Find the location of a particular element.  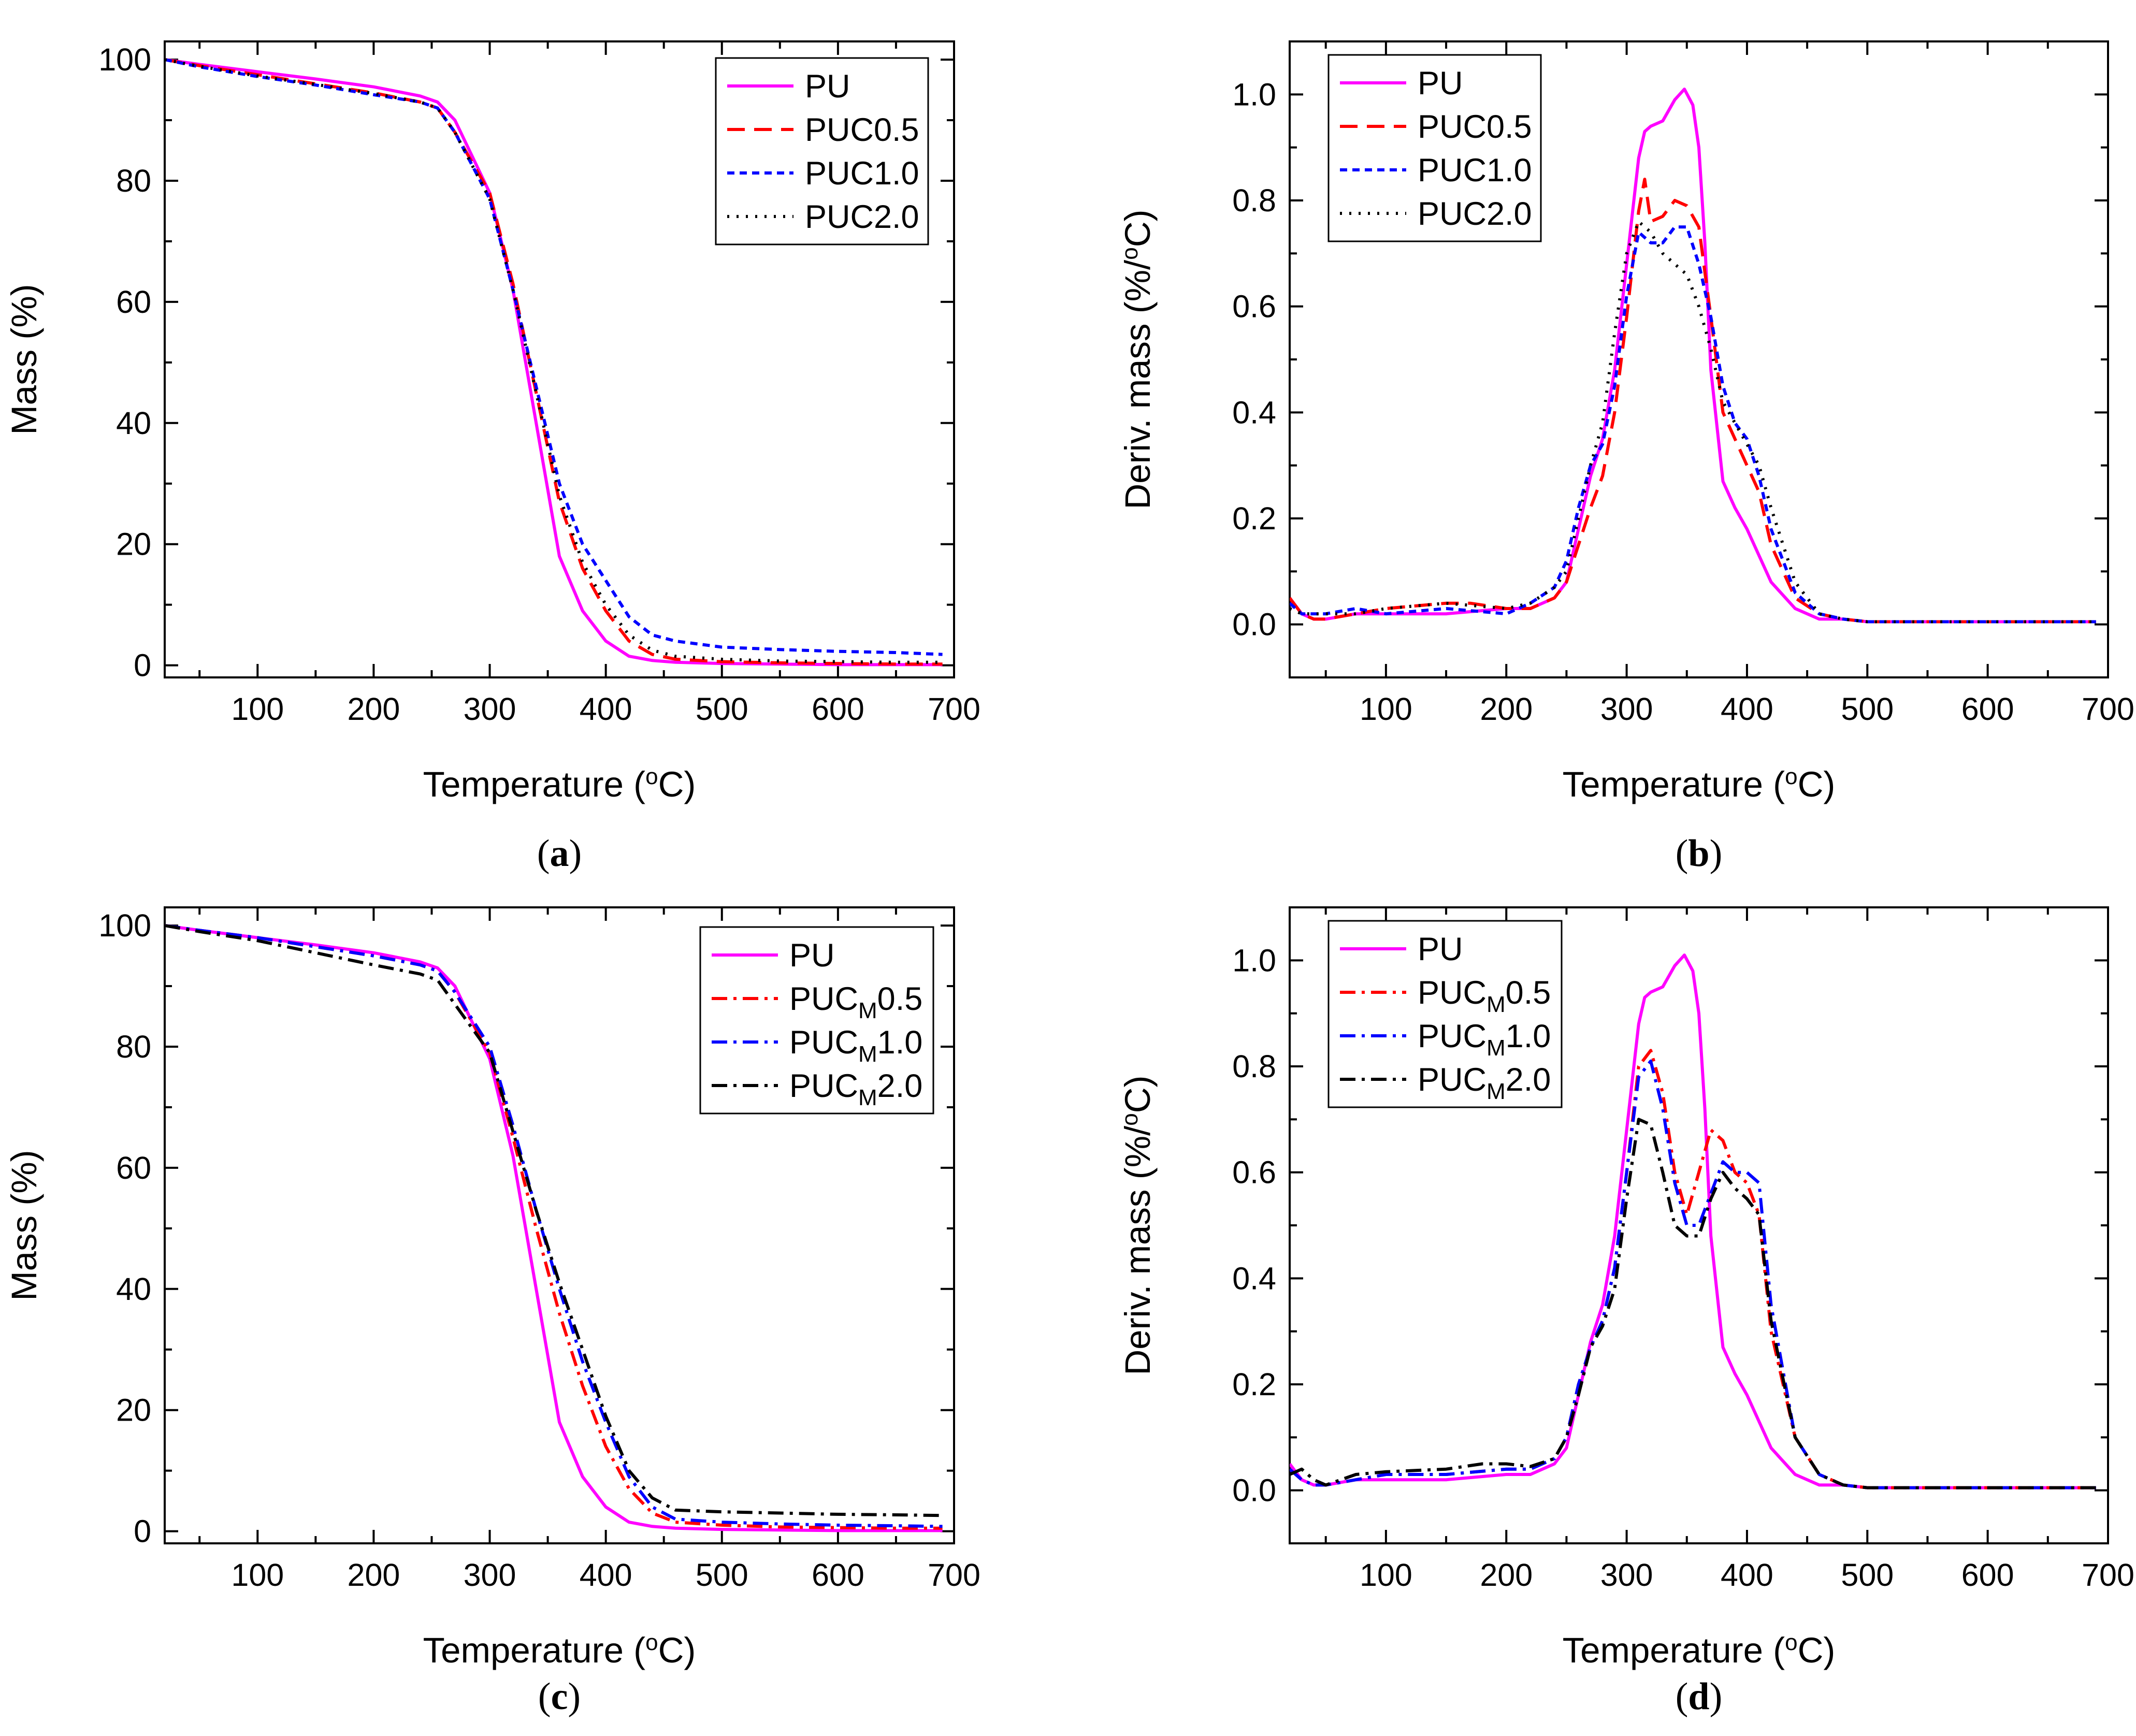

legend-entry: PUCM1.0 is located at coordinates (855, 1045).